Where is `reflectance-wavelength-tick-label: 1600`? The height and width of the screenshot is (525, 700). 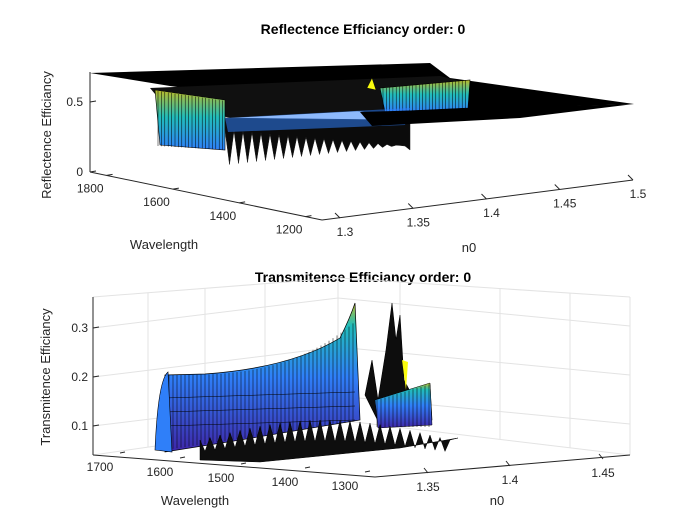 reflectance-wavelength-tick-label: 1600 is located at coordinates (156, 202).